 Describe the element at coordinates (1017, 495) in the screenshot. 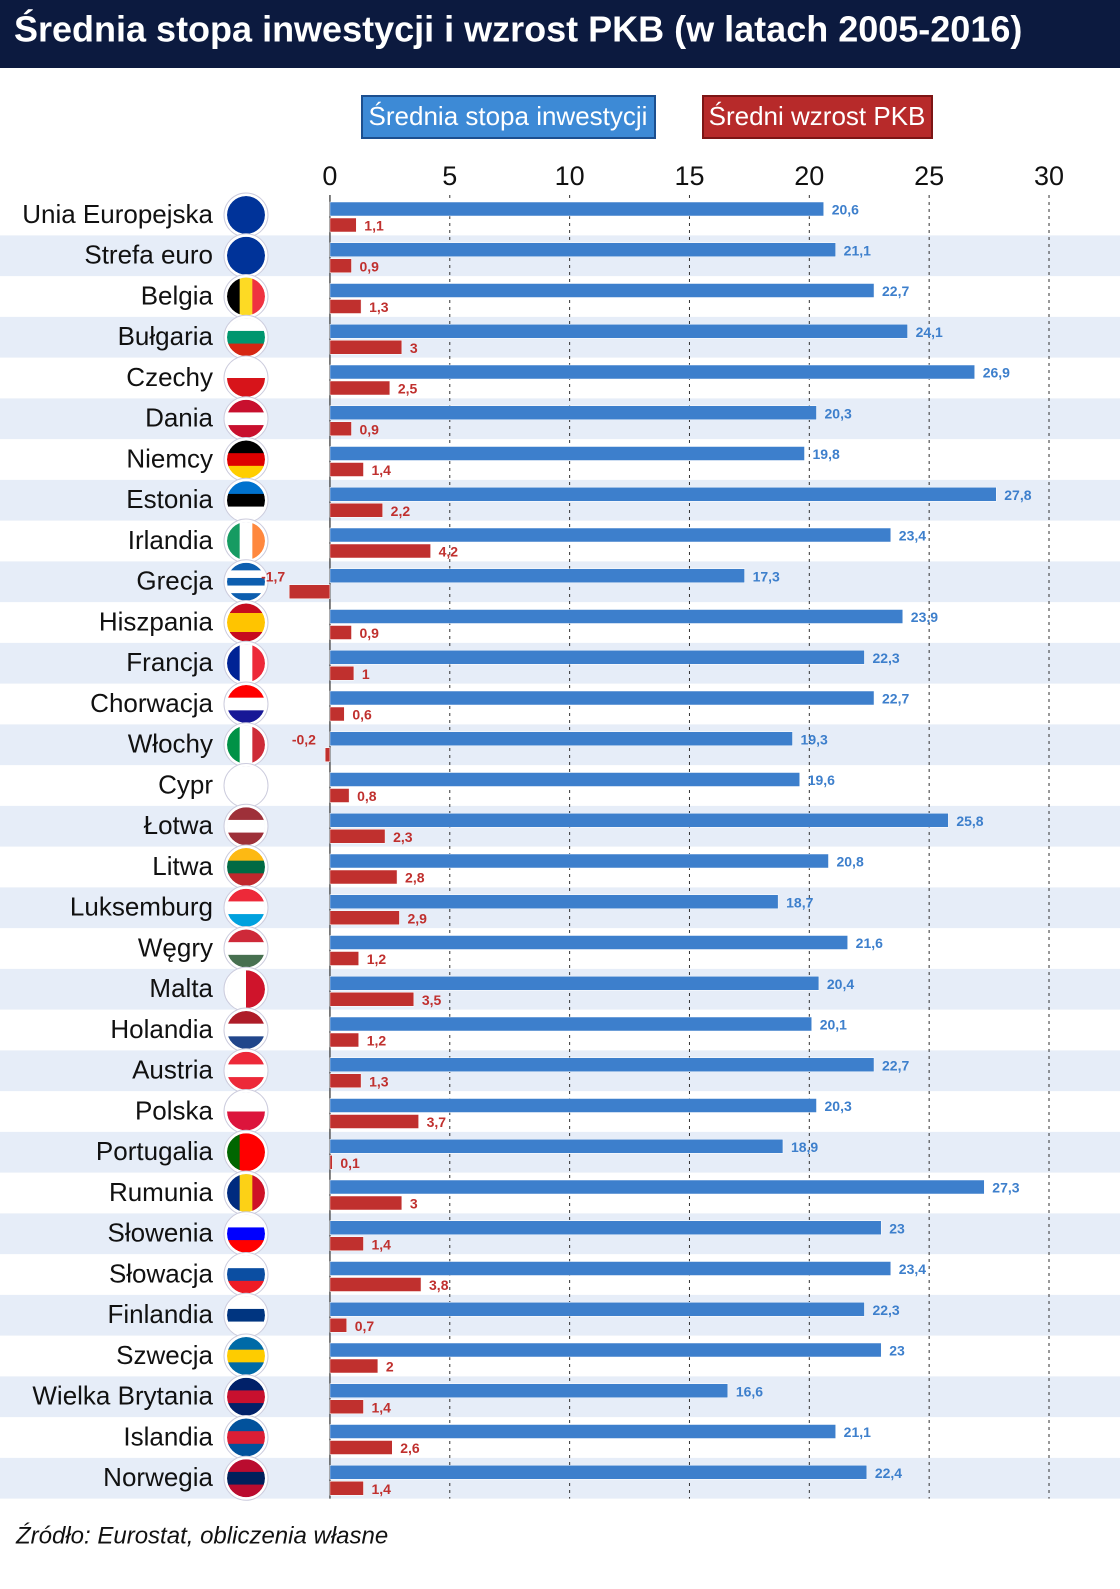

I see `value-label: 27,8` at that location.